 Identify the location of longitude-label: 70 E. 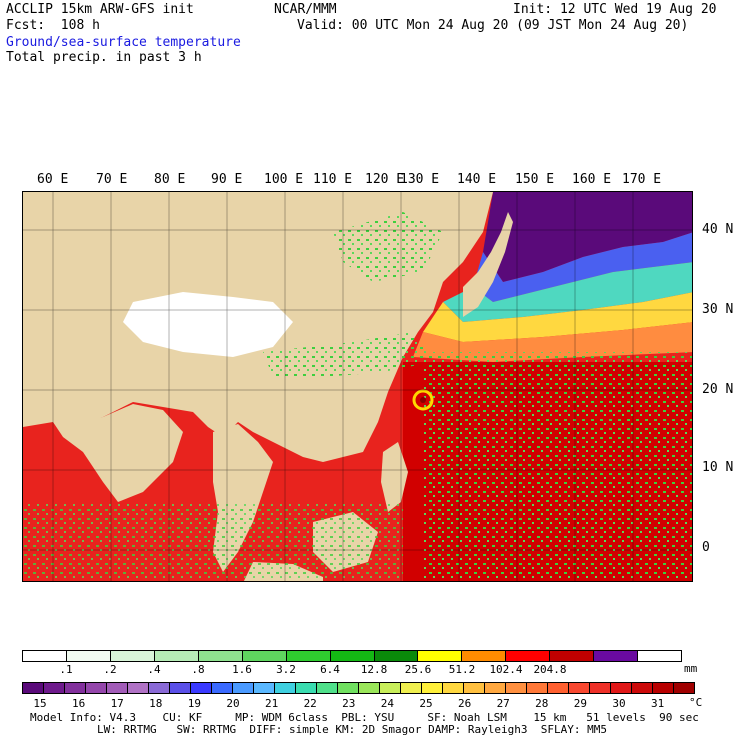
(112, 179).